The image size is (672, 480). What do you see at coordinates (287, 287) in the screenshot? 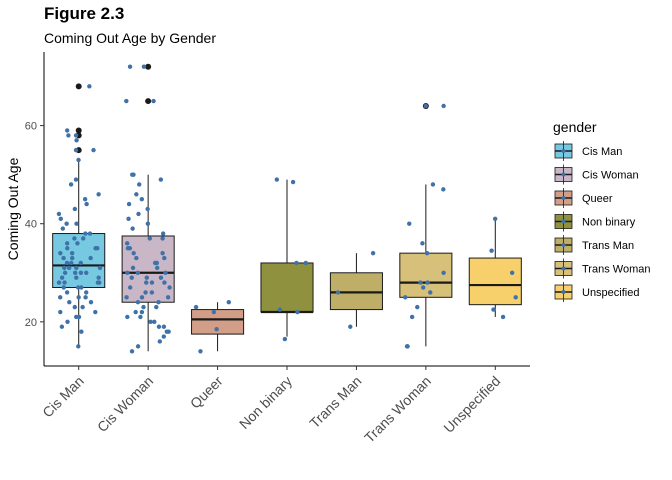
I see `box-body` at bounding box center [287, 287].